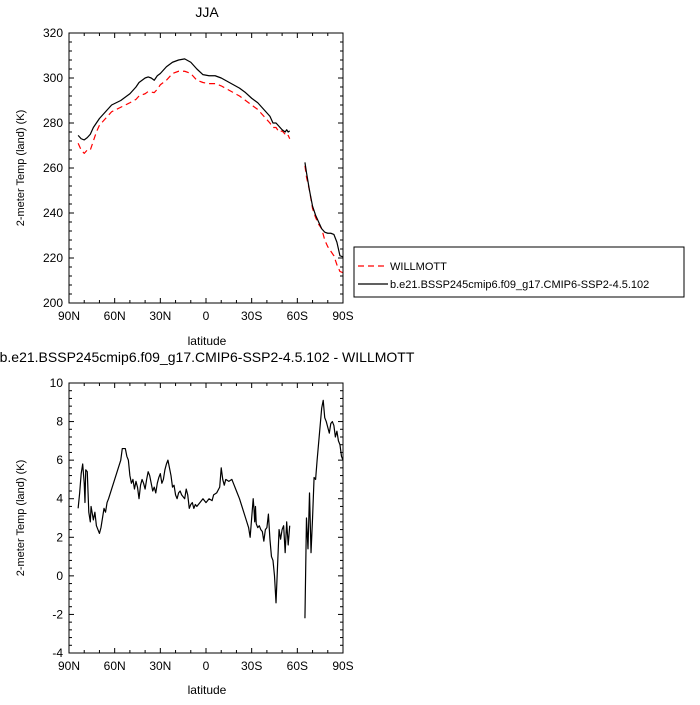  I want to click on bottom-chart-xtick-label: 30N, so click(160, 666).